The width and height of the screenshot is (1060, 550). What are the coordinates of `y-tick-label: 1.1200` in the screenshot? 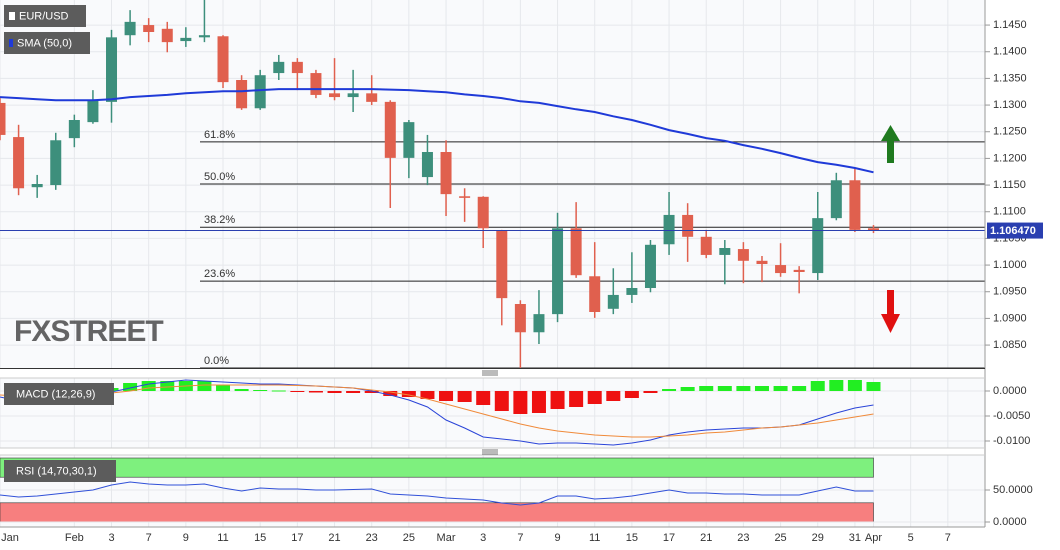 It's located at (1010, 158).